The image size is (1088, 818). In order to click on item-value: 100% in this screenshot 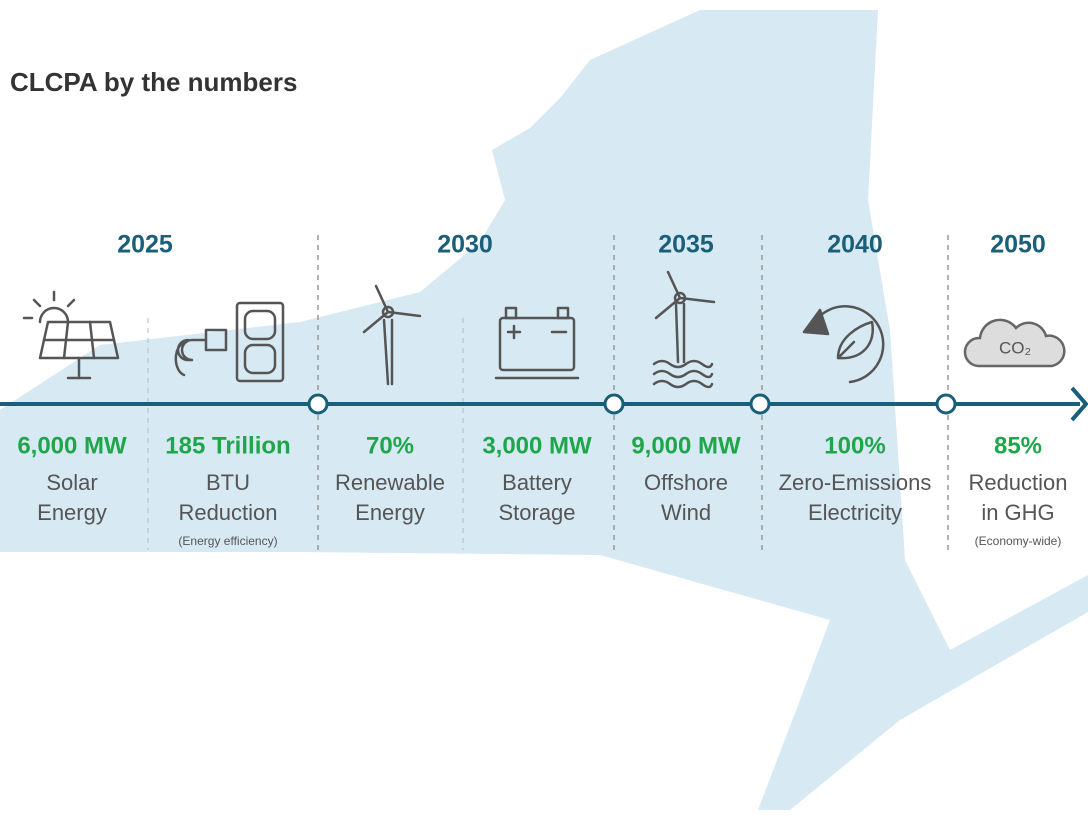, I will do `click(854, 445)`.